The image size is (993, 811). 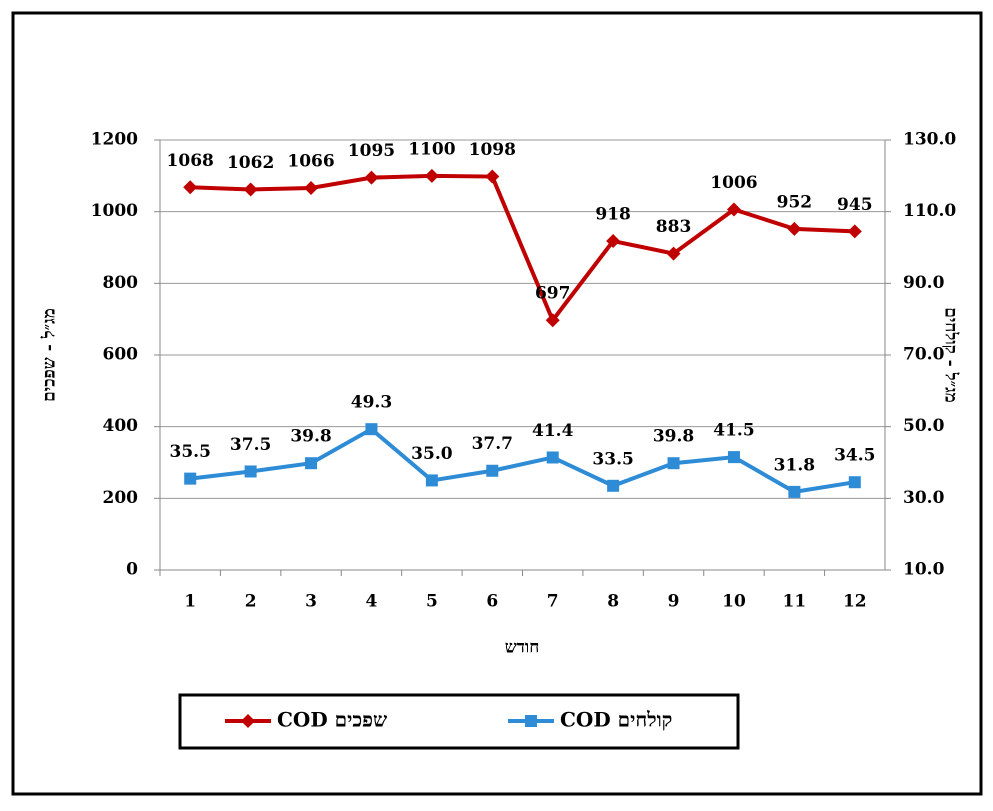 What do you see at coordinates (190, 602) in the screenshot?
I see `x-tick-label: 1` at bounding box center [190, 602].